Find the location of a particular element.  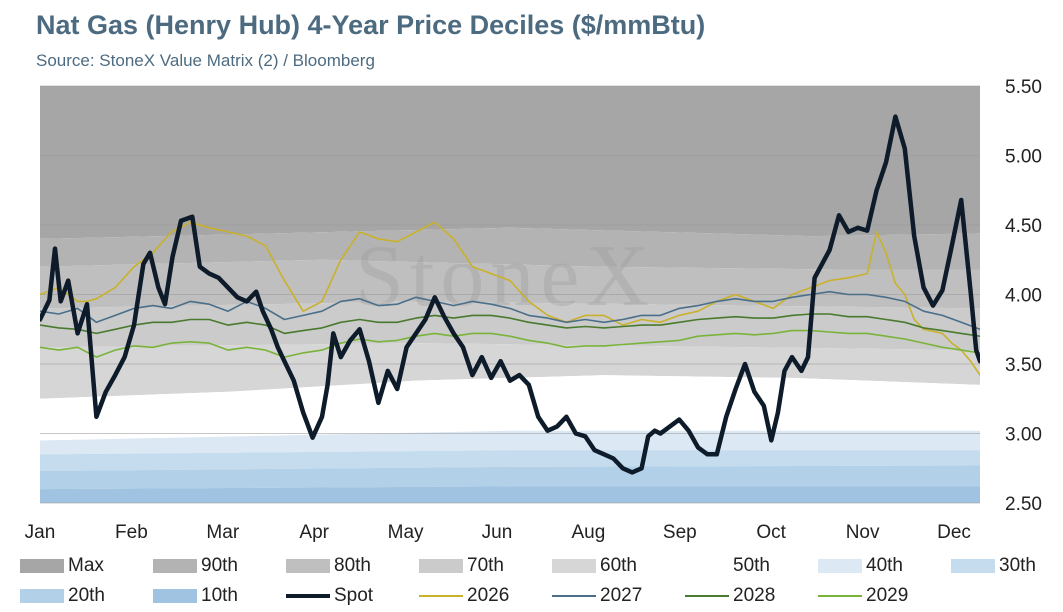

legend-label: 50th is located at coordinates (751, 565).